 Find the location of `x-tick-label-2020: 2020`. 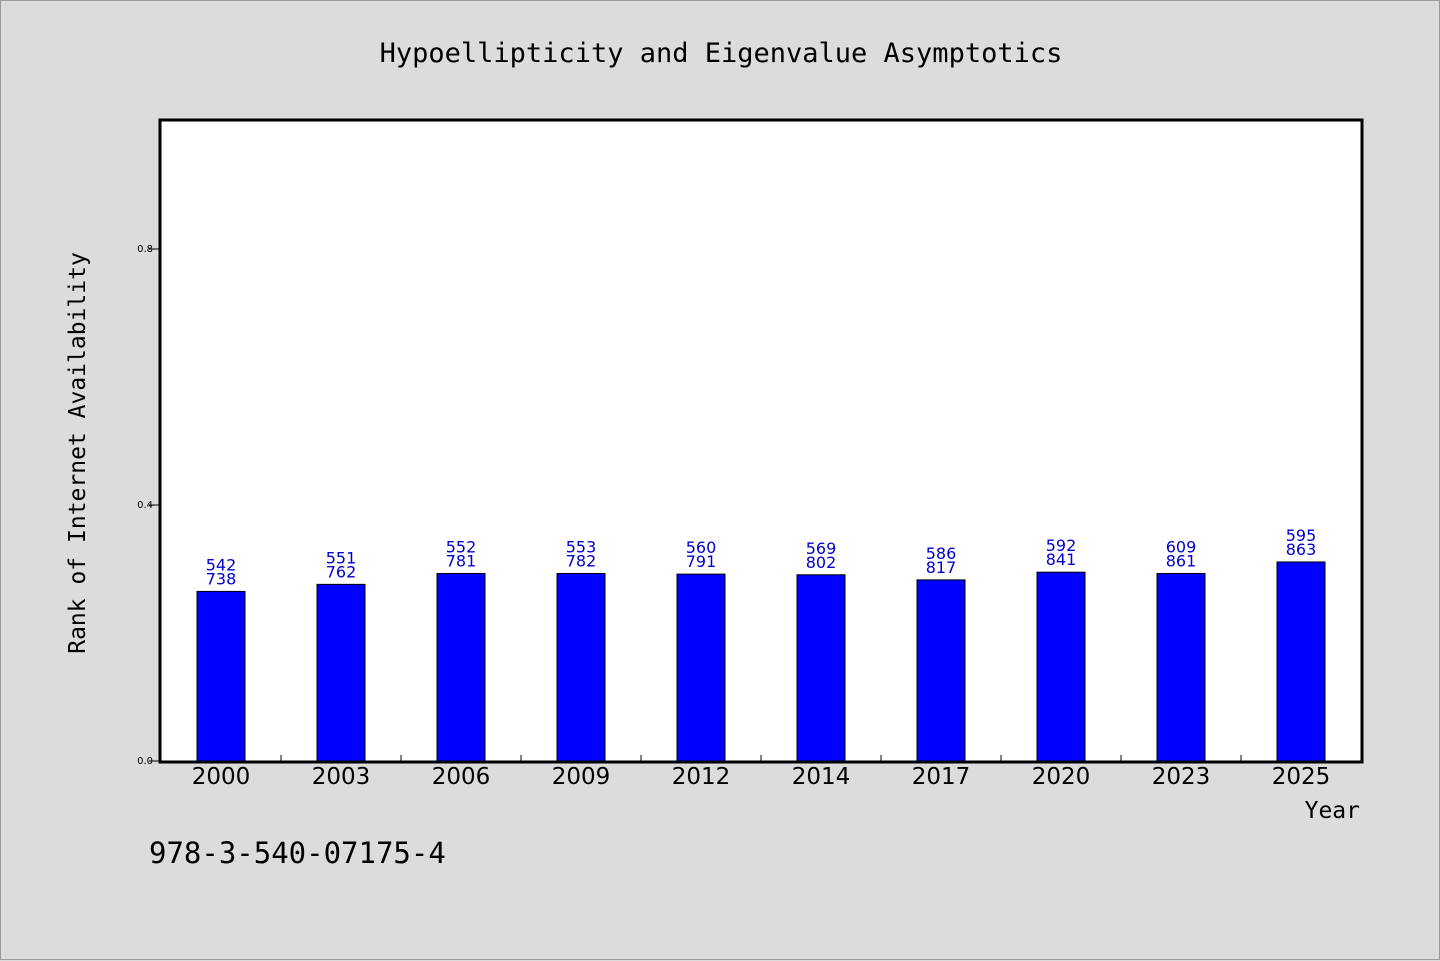

x-tick-label-2020: 2020 is located at coordinates (1061, 777).